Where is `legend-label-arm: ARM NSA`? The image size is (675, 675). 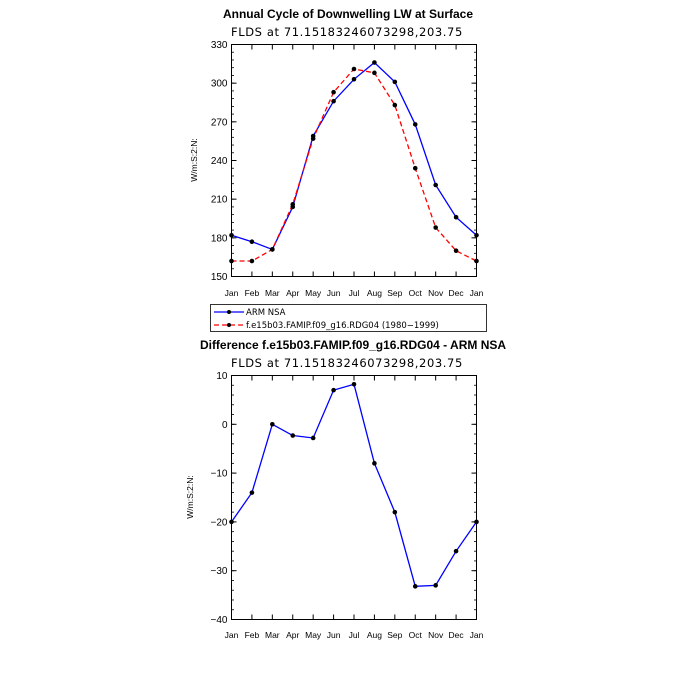
legend-label-arm: ARM NSA is located at coordinates (266, 313).